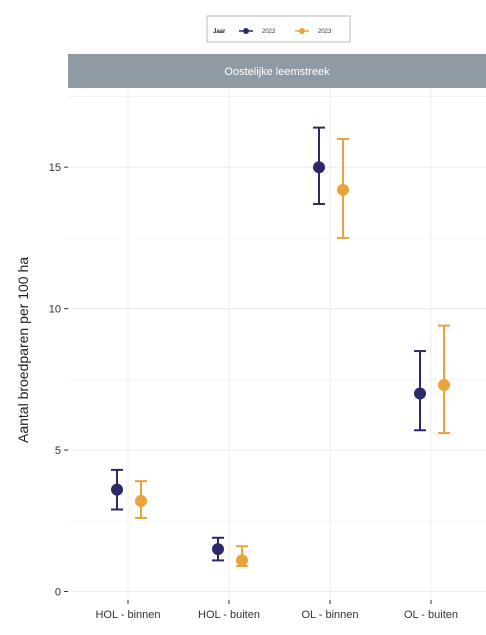 The image size is (486, 635). Describe the element at coordinates (302, 31) in the screenshot. I see `legend-swatch-dot-2023` at that location.